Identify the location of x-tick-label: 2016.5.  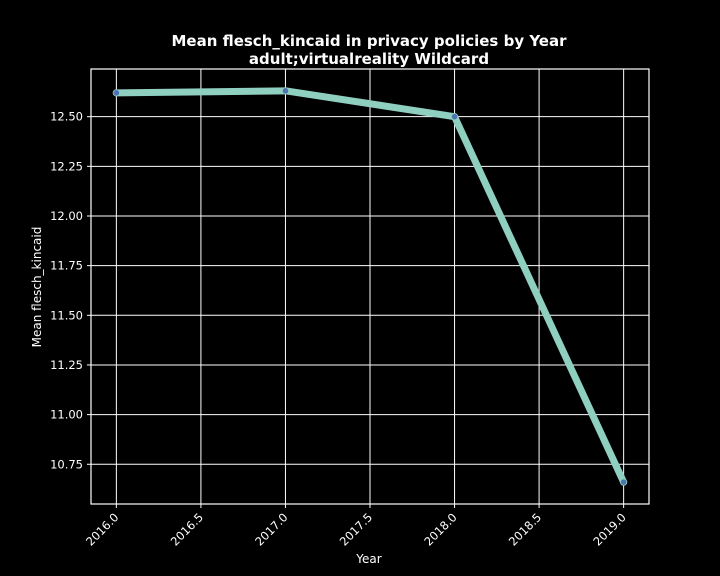
(187, 529).